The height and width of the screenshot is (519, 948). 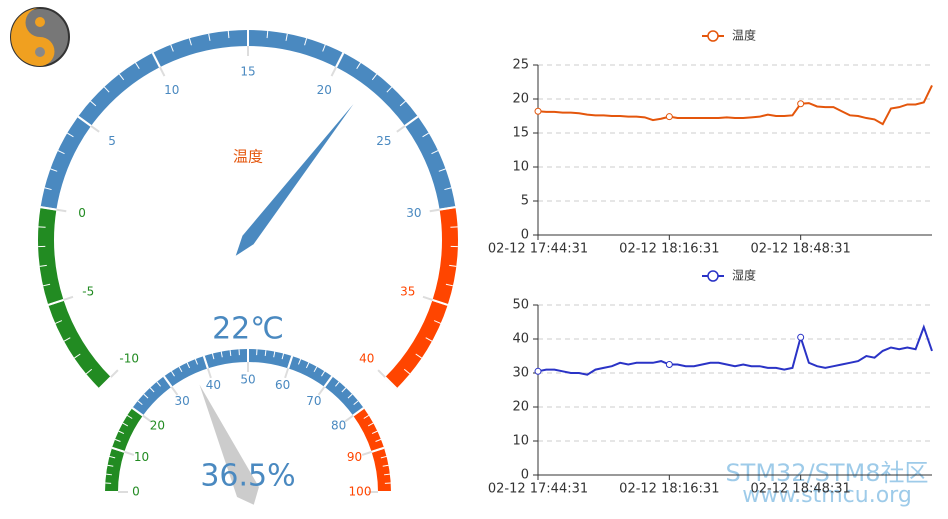 What do you see at coordinates (313, 401) in the screenshot?
I see `gauge-tick-label: 70` at bounding box center [313, 401].